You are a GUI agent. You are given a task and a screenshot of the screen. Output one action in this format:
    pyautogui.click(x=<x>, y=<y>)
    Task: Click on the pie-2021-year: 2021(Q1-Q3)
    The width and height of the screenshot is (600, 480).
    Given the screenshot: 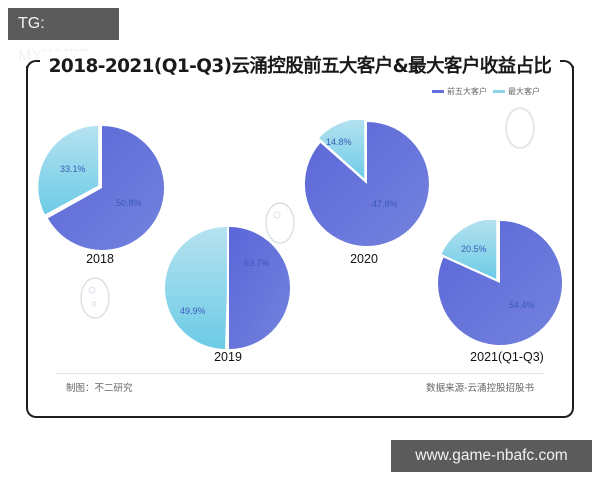 What is the action you would take?
    pyautogui.click(x=507, y=357)
    